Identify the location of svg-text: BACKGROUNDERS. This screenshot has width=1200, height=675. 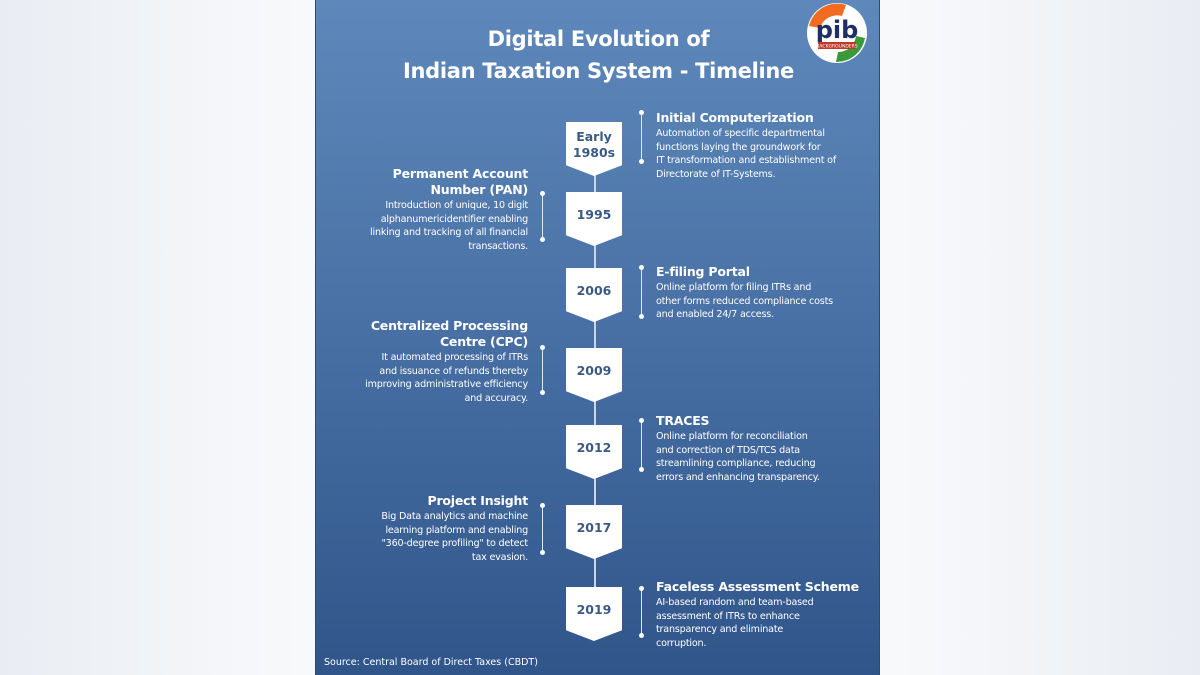
(836, 47).